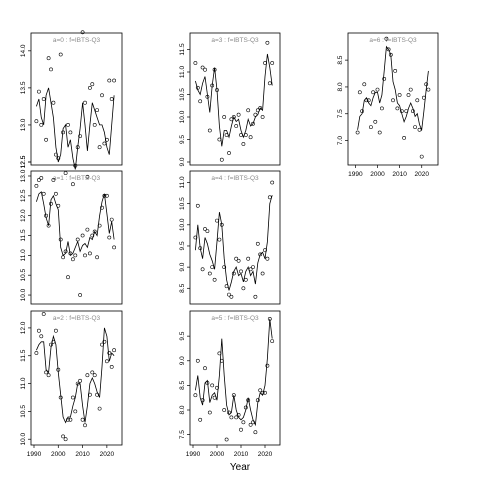 The image size is (480, 480). Describe the element at coordinates (182, 72) in the screenshot. I see `y-tick-label: 11.0` at that location.